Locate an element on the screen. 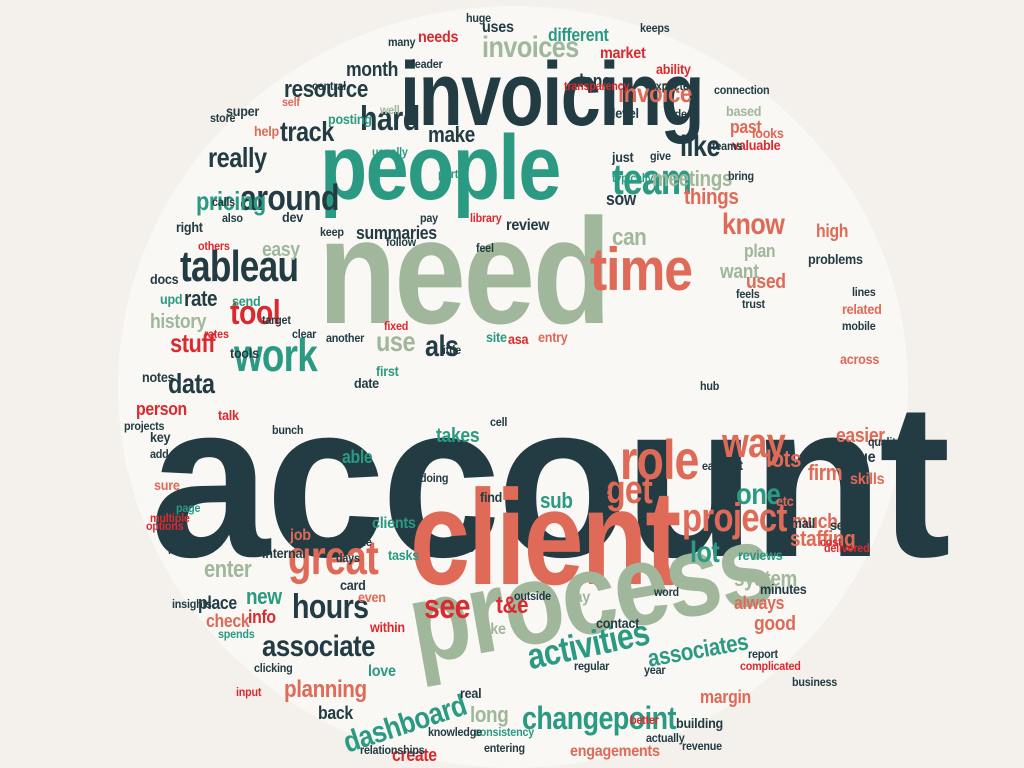 The image size is (1024, 768). word-stuff: stuff is located at coordinates (193, 343).